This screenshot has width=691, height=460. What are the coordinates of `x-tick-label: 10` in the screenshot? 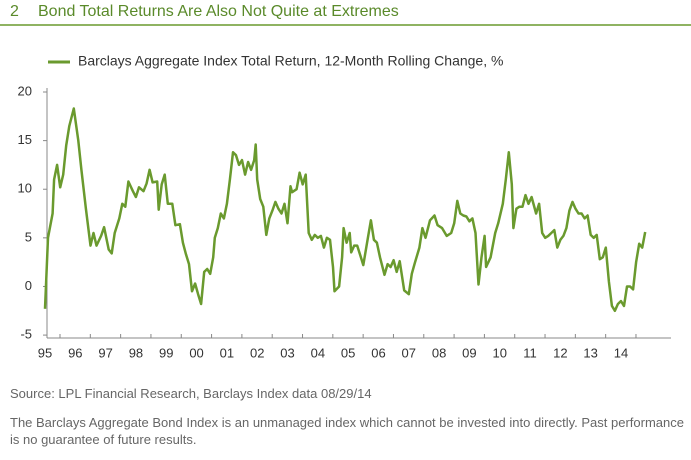 It's located at (499, 352).